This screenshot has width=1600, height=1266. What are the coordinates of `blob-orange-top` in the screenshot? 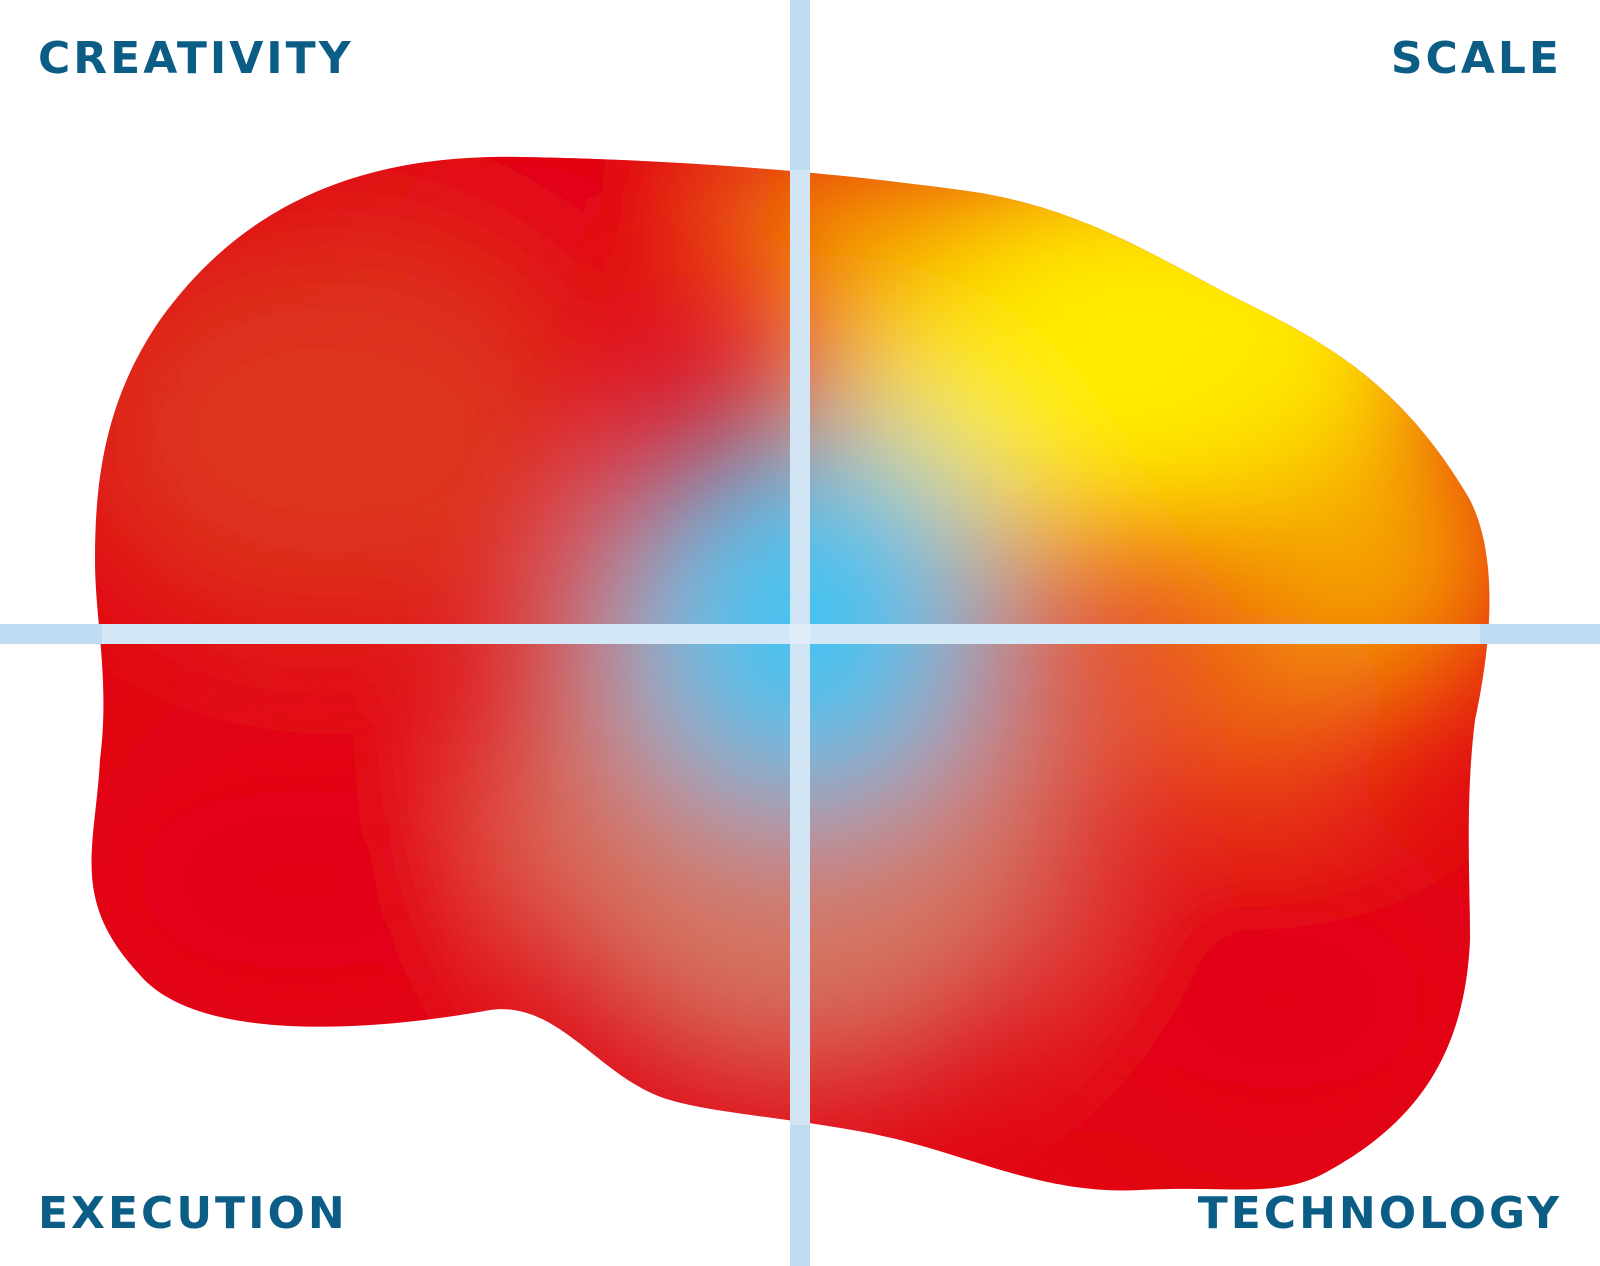 It's located at (860, 238).